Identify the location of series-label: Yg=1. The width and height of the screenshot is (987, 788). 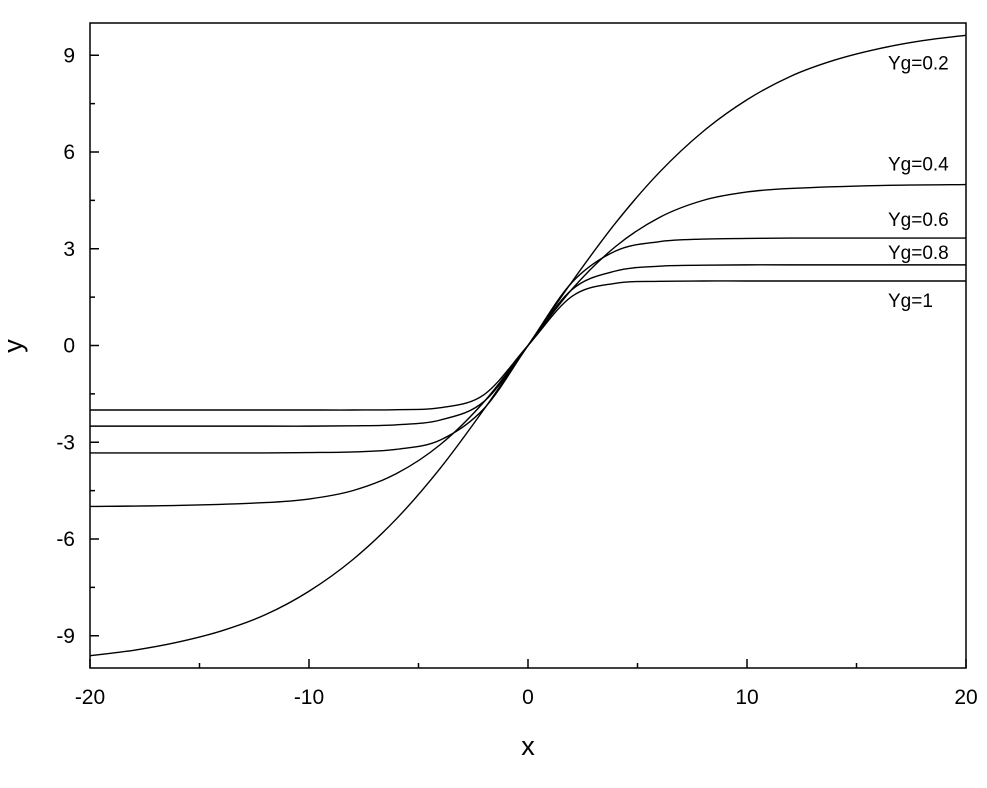
(910, 301).